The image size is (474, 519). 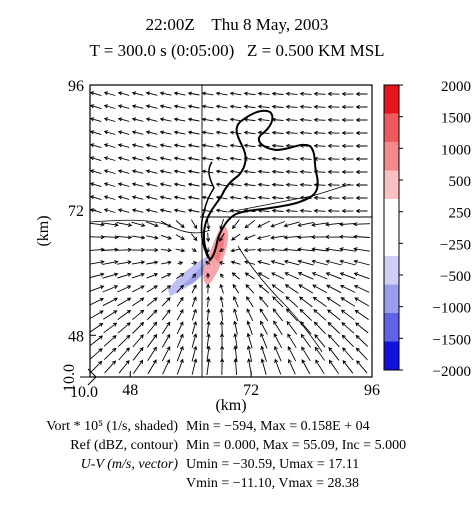 What do you see at coordinates (296, 445) in the screenshot?
I see `ref-stats: Min = 0.000, Max = 55.09, Inc = 5.000` at bounding box center [296, 445].